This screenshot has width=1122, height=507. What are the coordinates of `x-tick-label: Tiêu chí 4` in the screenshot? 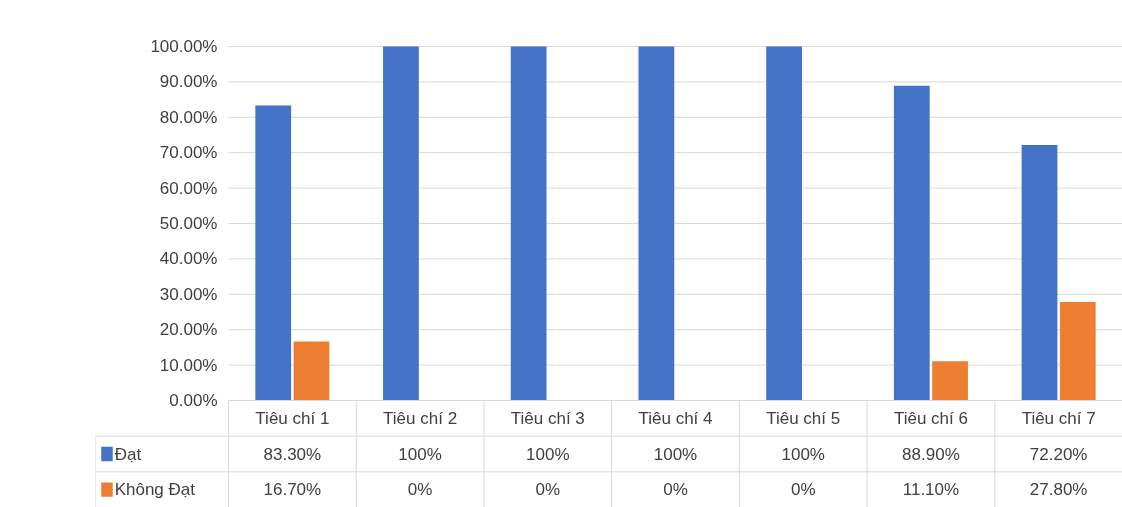 It's located at (675, 418).